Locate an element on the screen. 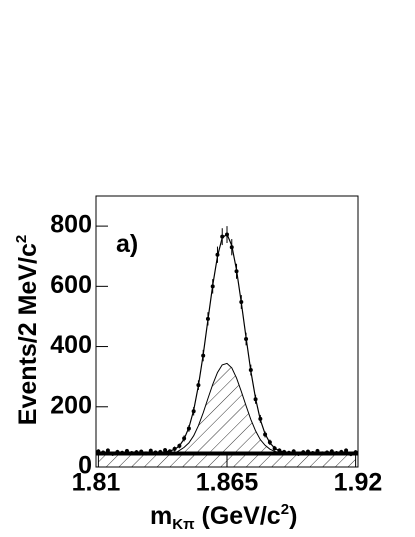  x-tick-label: 1.865 is located at coordinates (227, 483).